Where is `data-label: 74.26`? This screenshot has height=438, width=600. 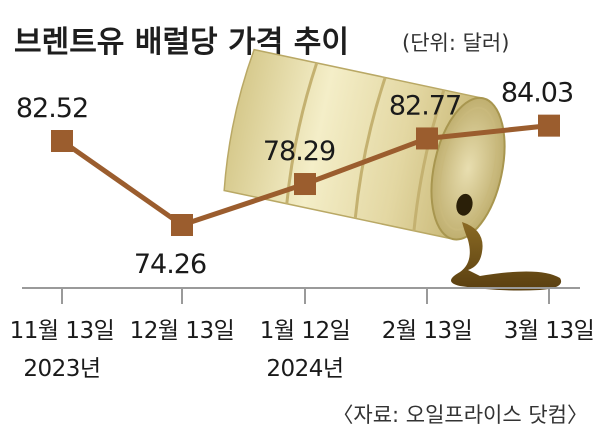
data-label: 74.26 is located at coordinates (170, 264).